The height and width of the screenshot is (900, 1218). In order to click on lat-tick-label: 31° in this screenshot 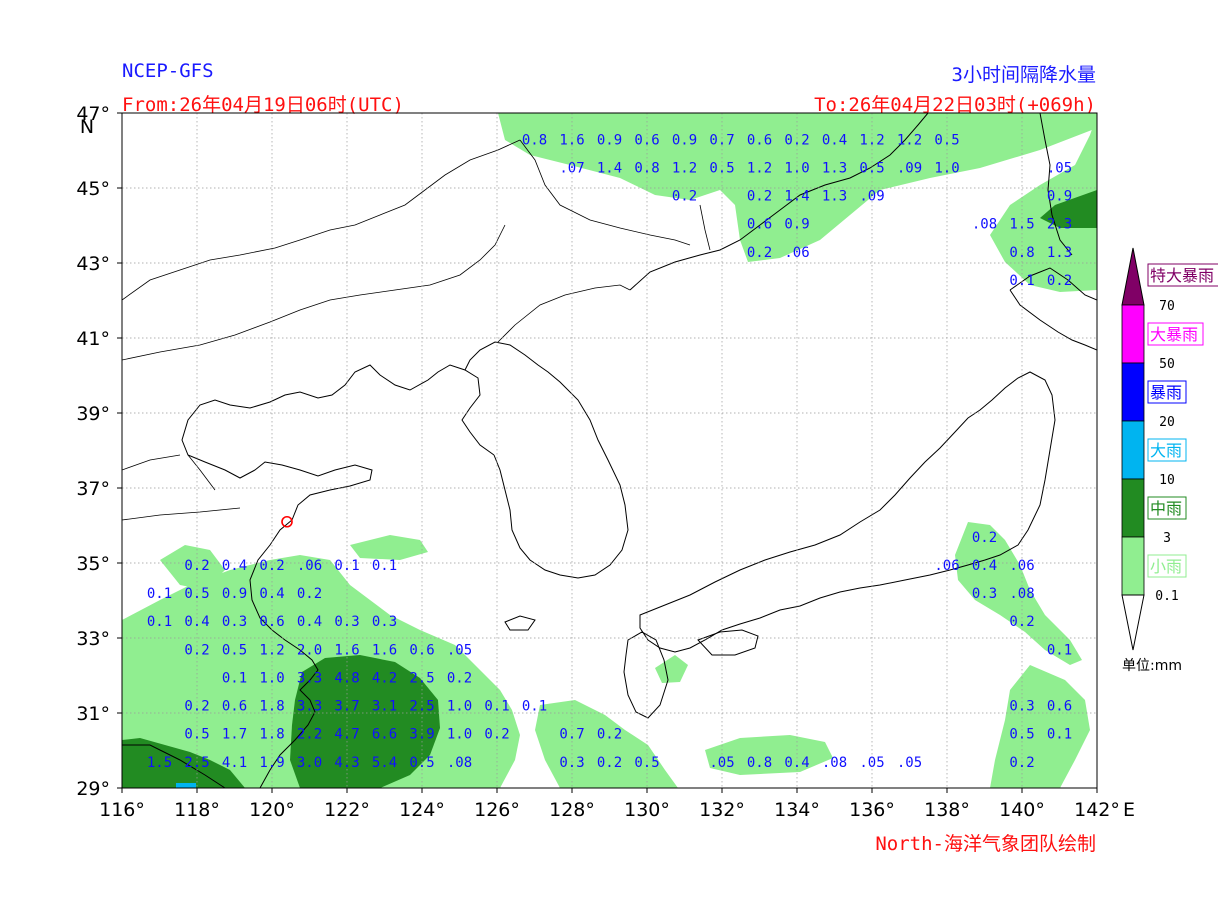, I will do `click(93, 714)`.